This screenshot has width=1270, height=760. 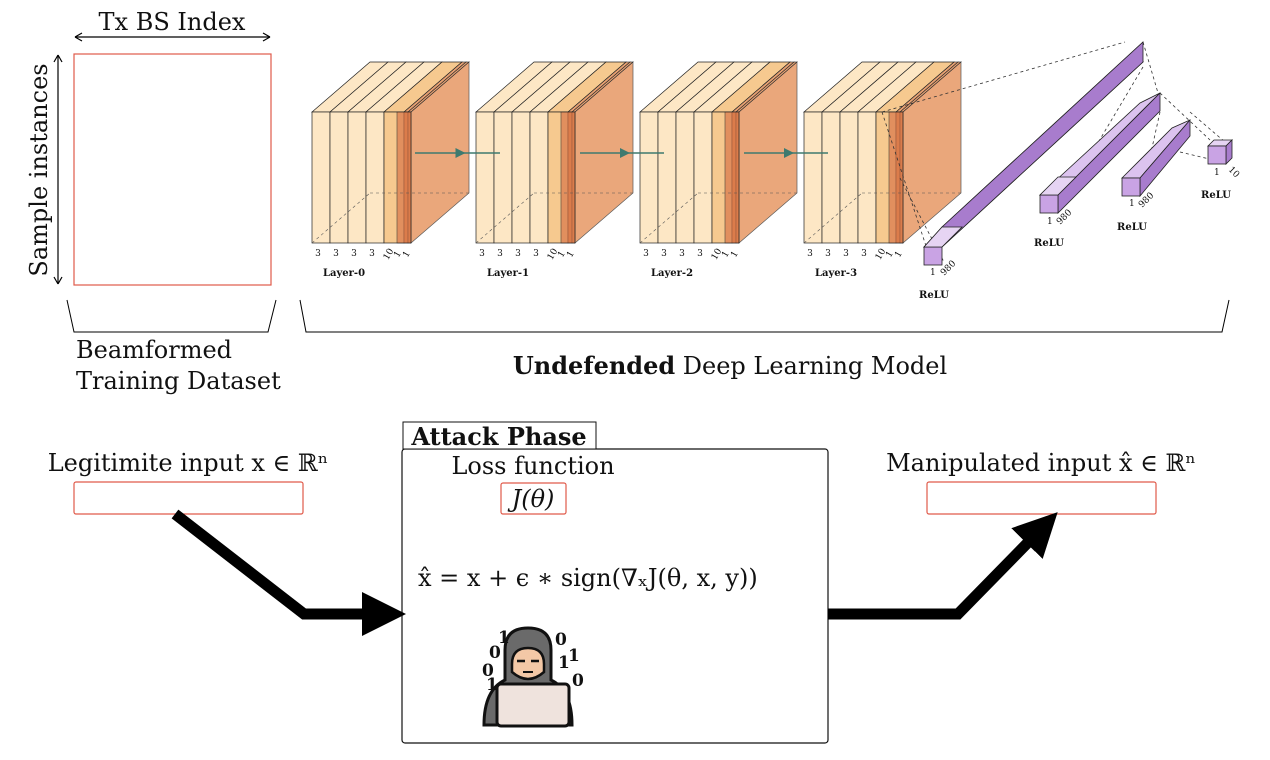 I want to click on input-label: Legitimite input x ∈ ℝⁿ, so click(x=188, y=463).